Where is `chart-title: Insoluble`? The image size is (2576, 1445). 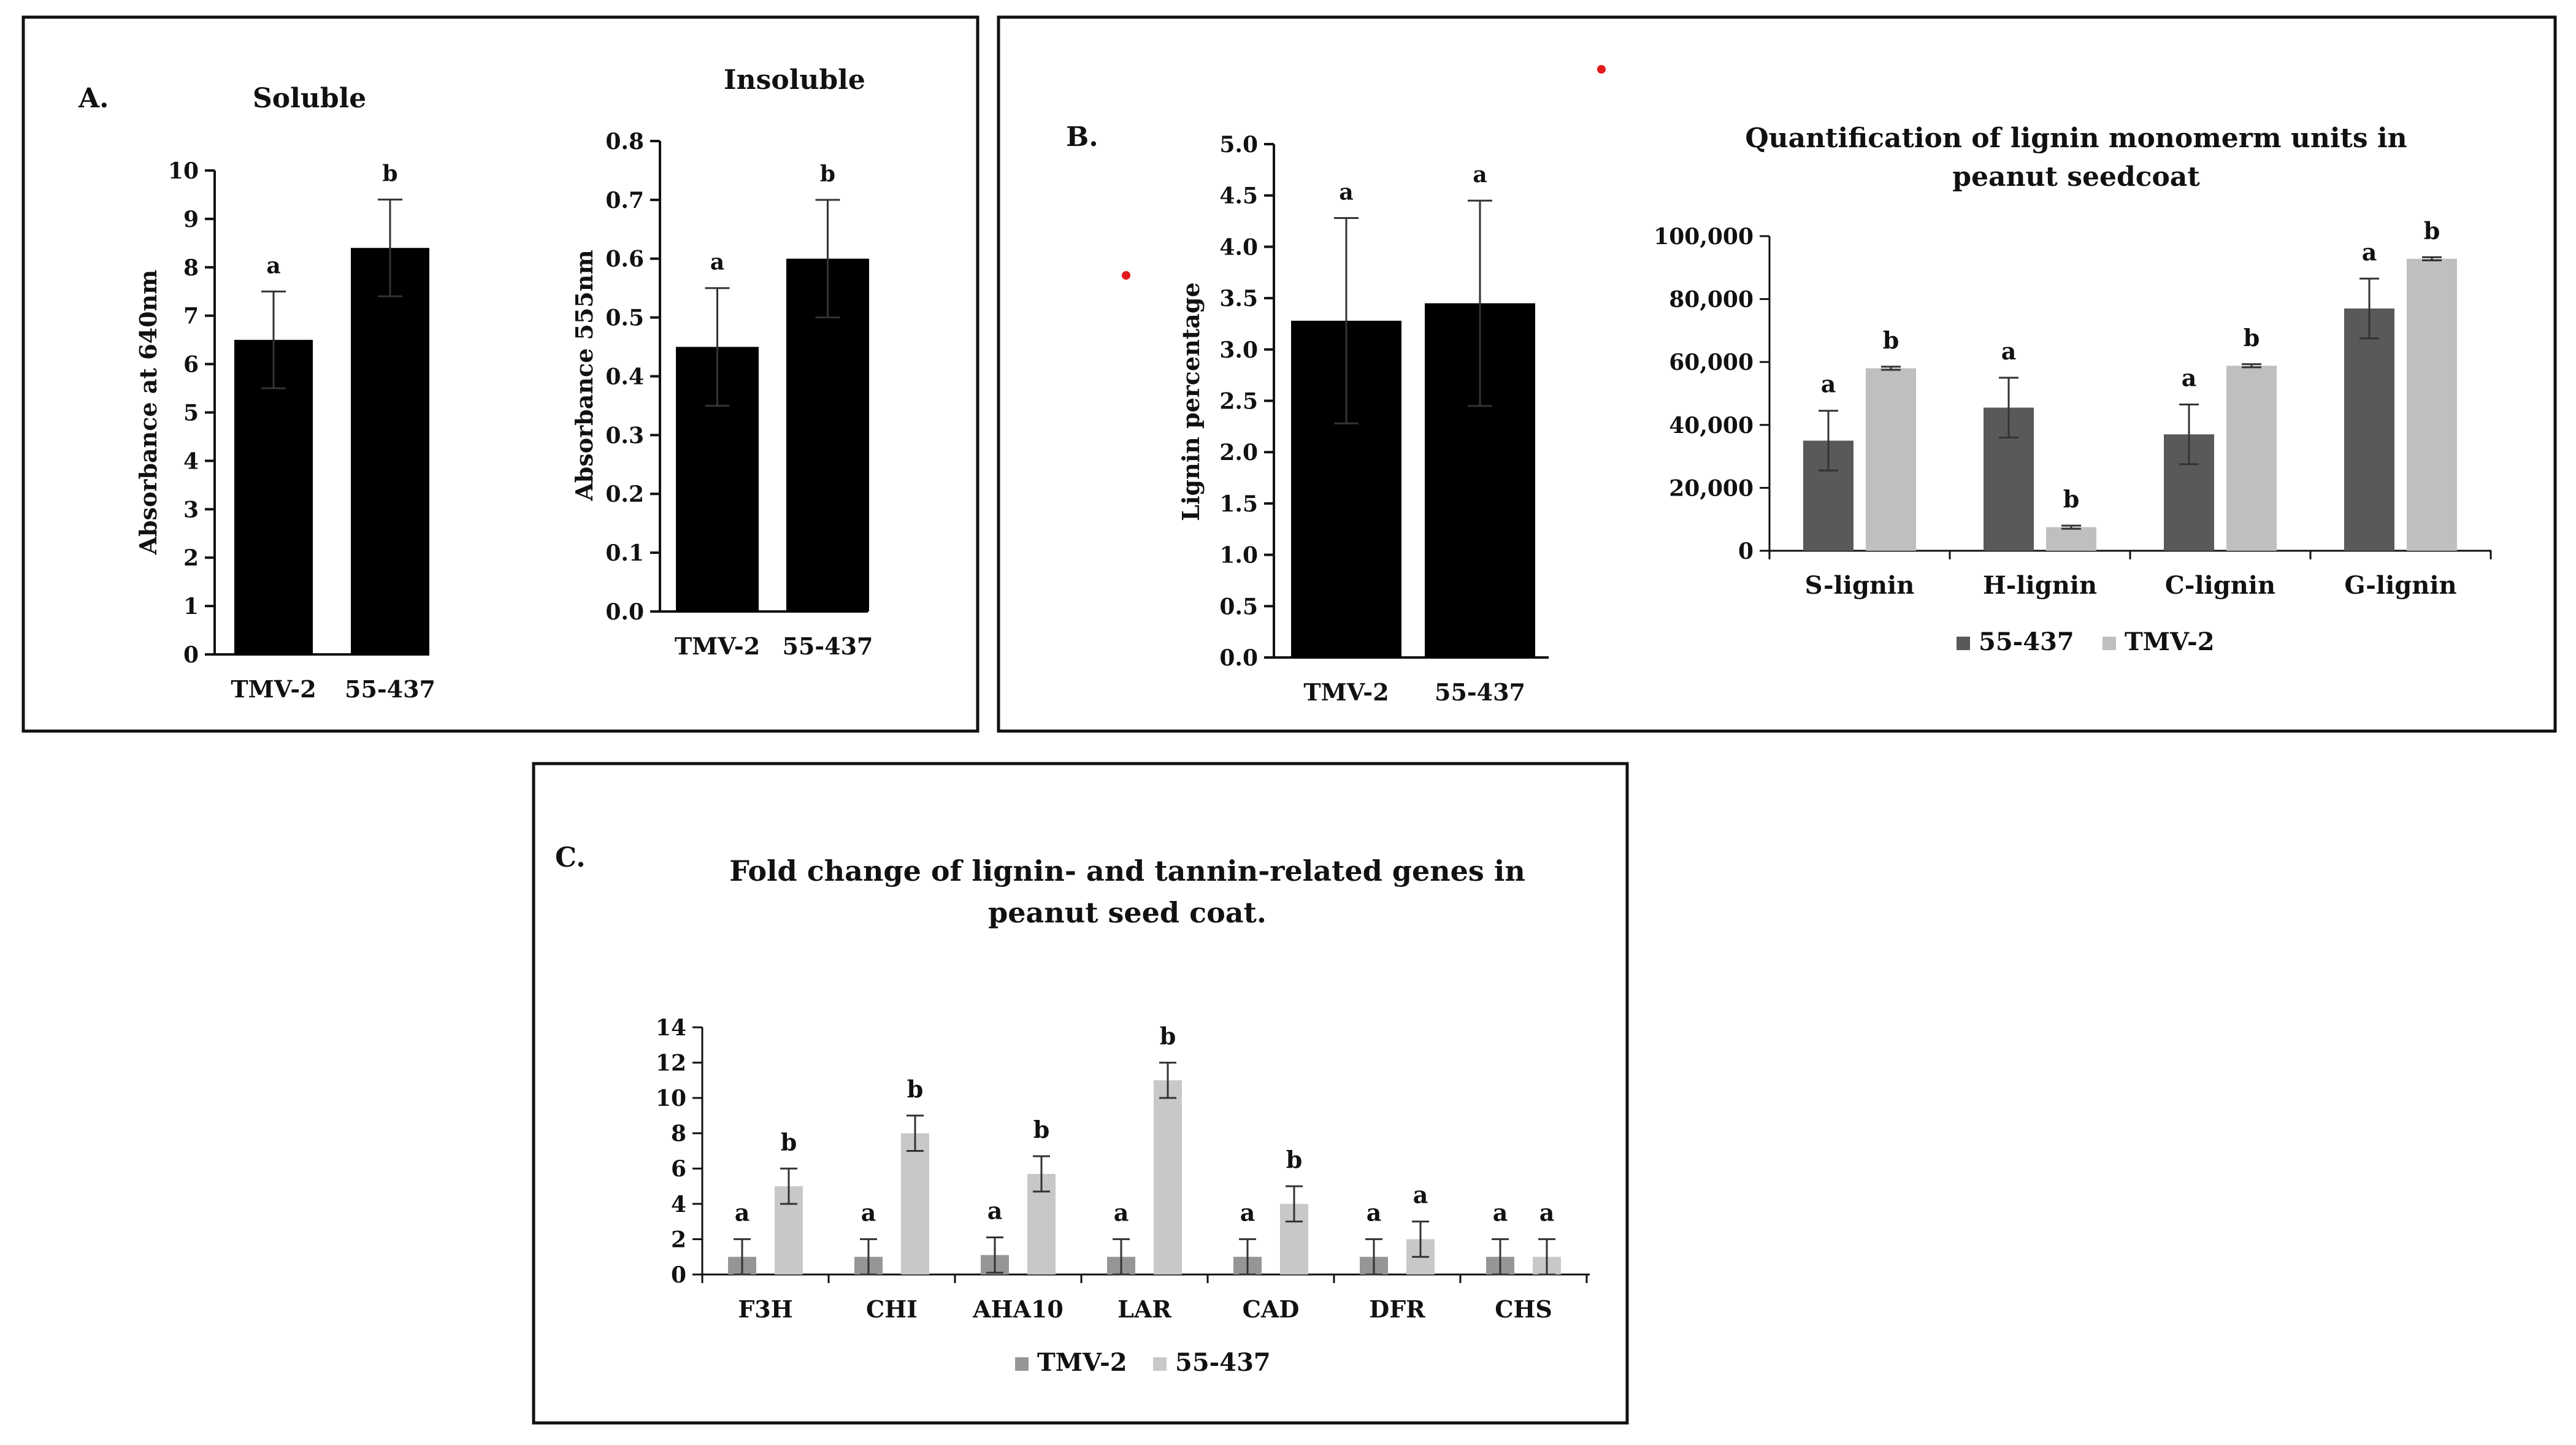
chart-title: Insoluble is located at coordinates (794, 80).